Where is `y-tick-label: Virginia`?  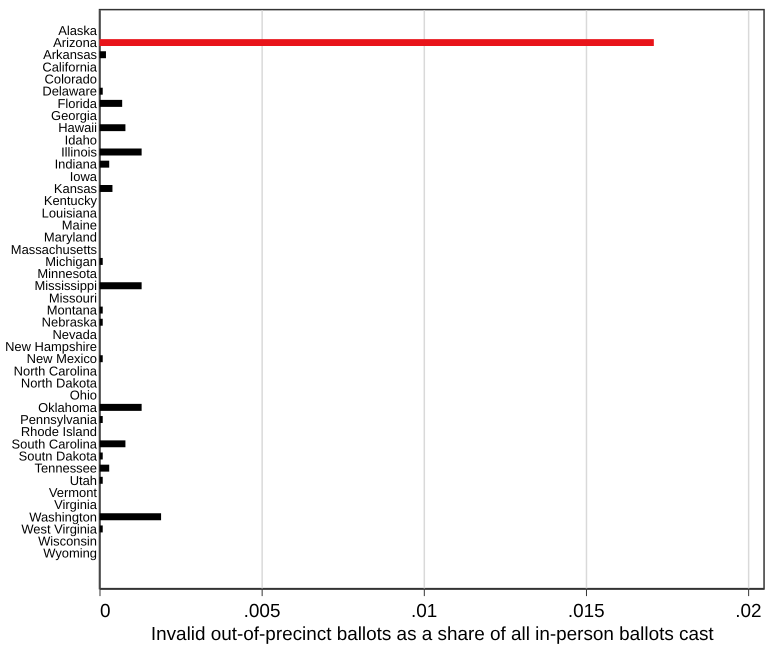 y-tick-label: Virginia is located at coordinates (76, 504).